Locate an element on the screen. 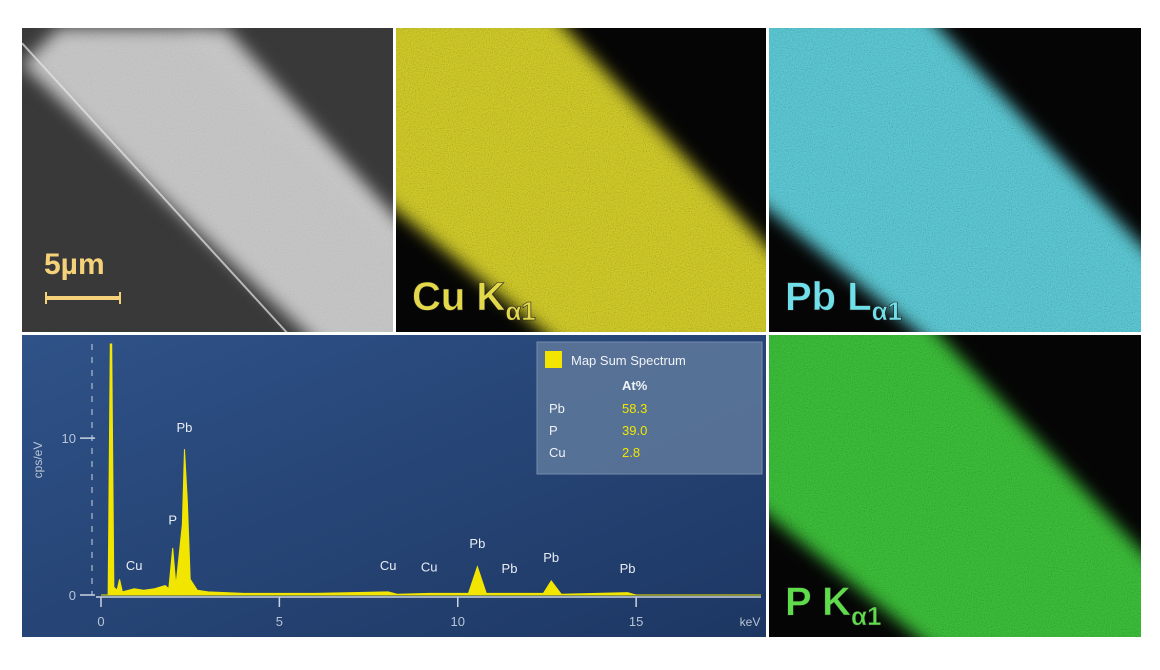 The height and width of the screenshot is (670, 1160). legend-element: Cu is located at coordinates (557, 452).